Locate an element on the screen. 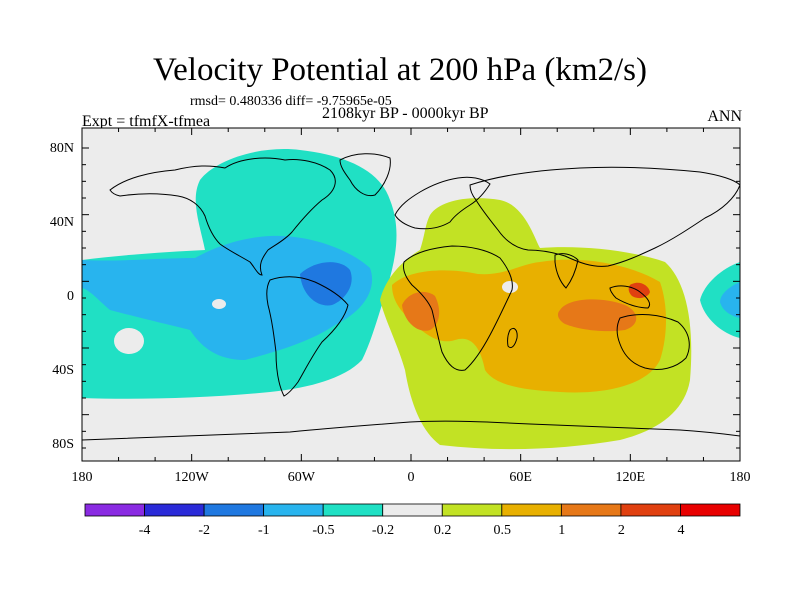 The width and height of the screenshot is (800, 600). colorbar-label: -4 is located at coordinates (145, 530).